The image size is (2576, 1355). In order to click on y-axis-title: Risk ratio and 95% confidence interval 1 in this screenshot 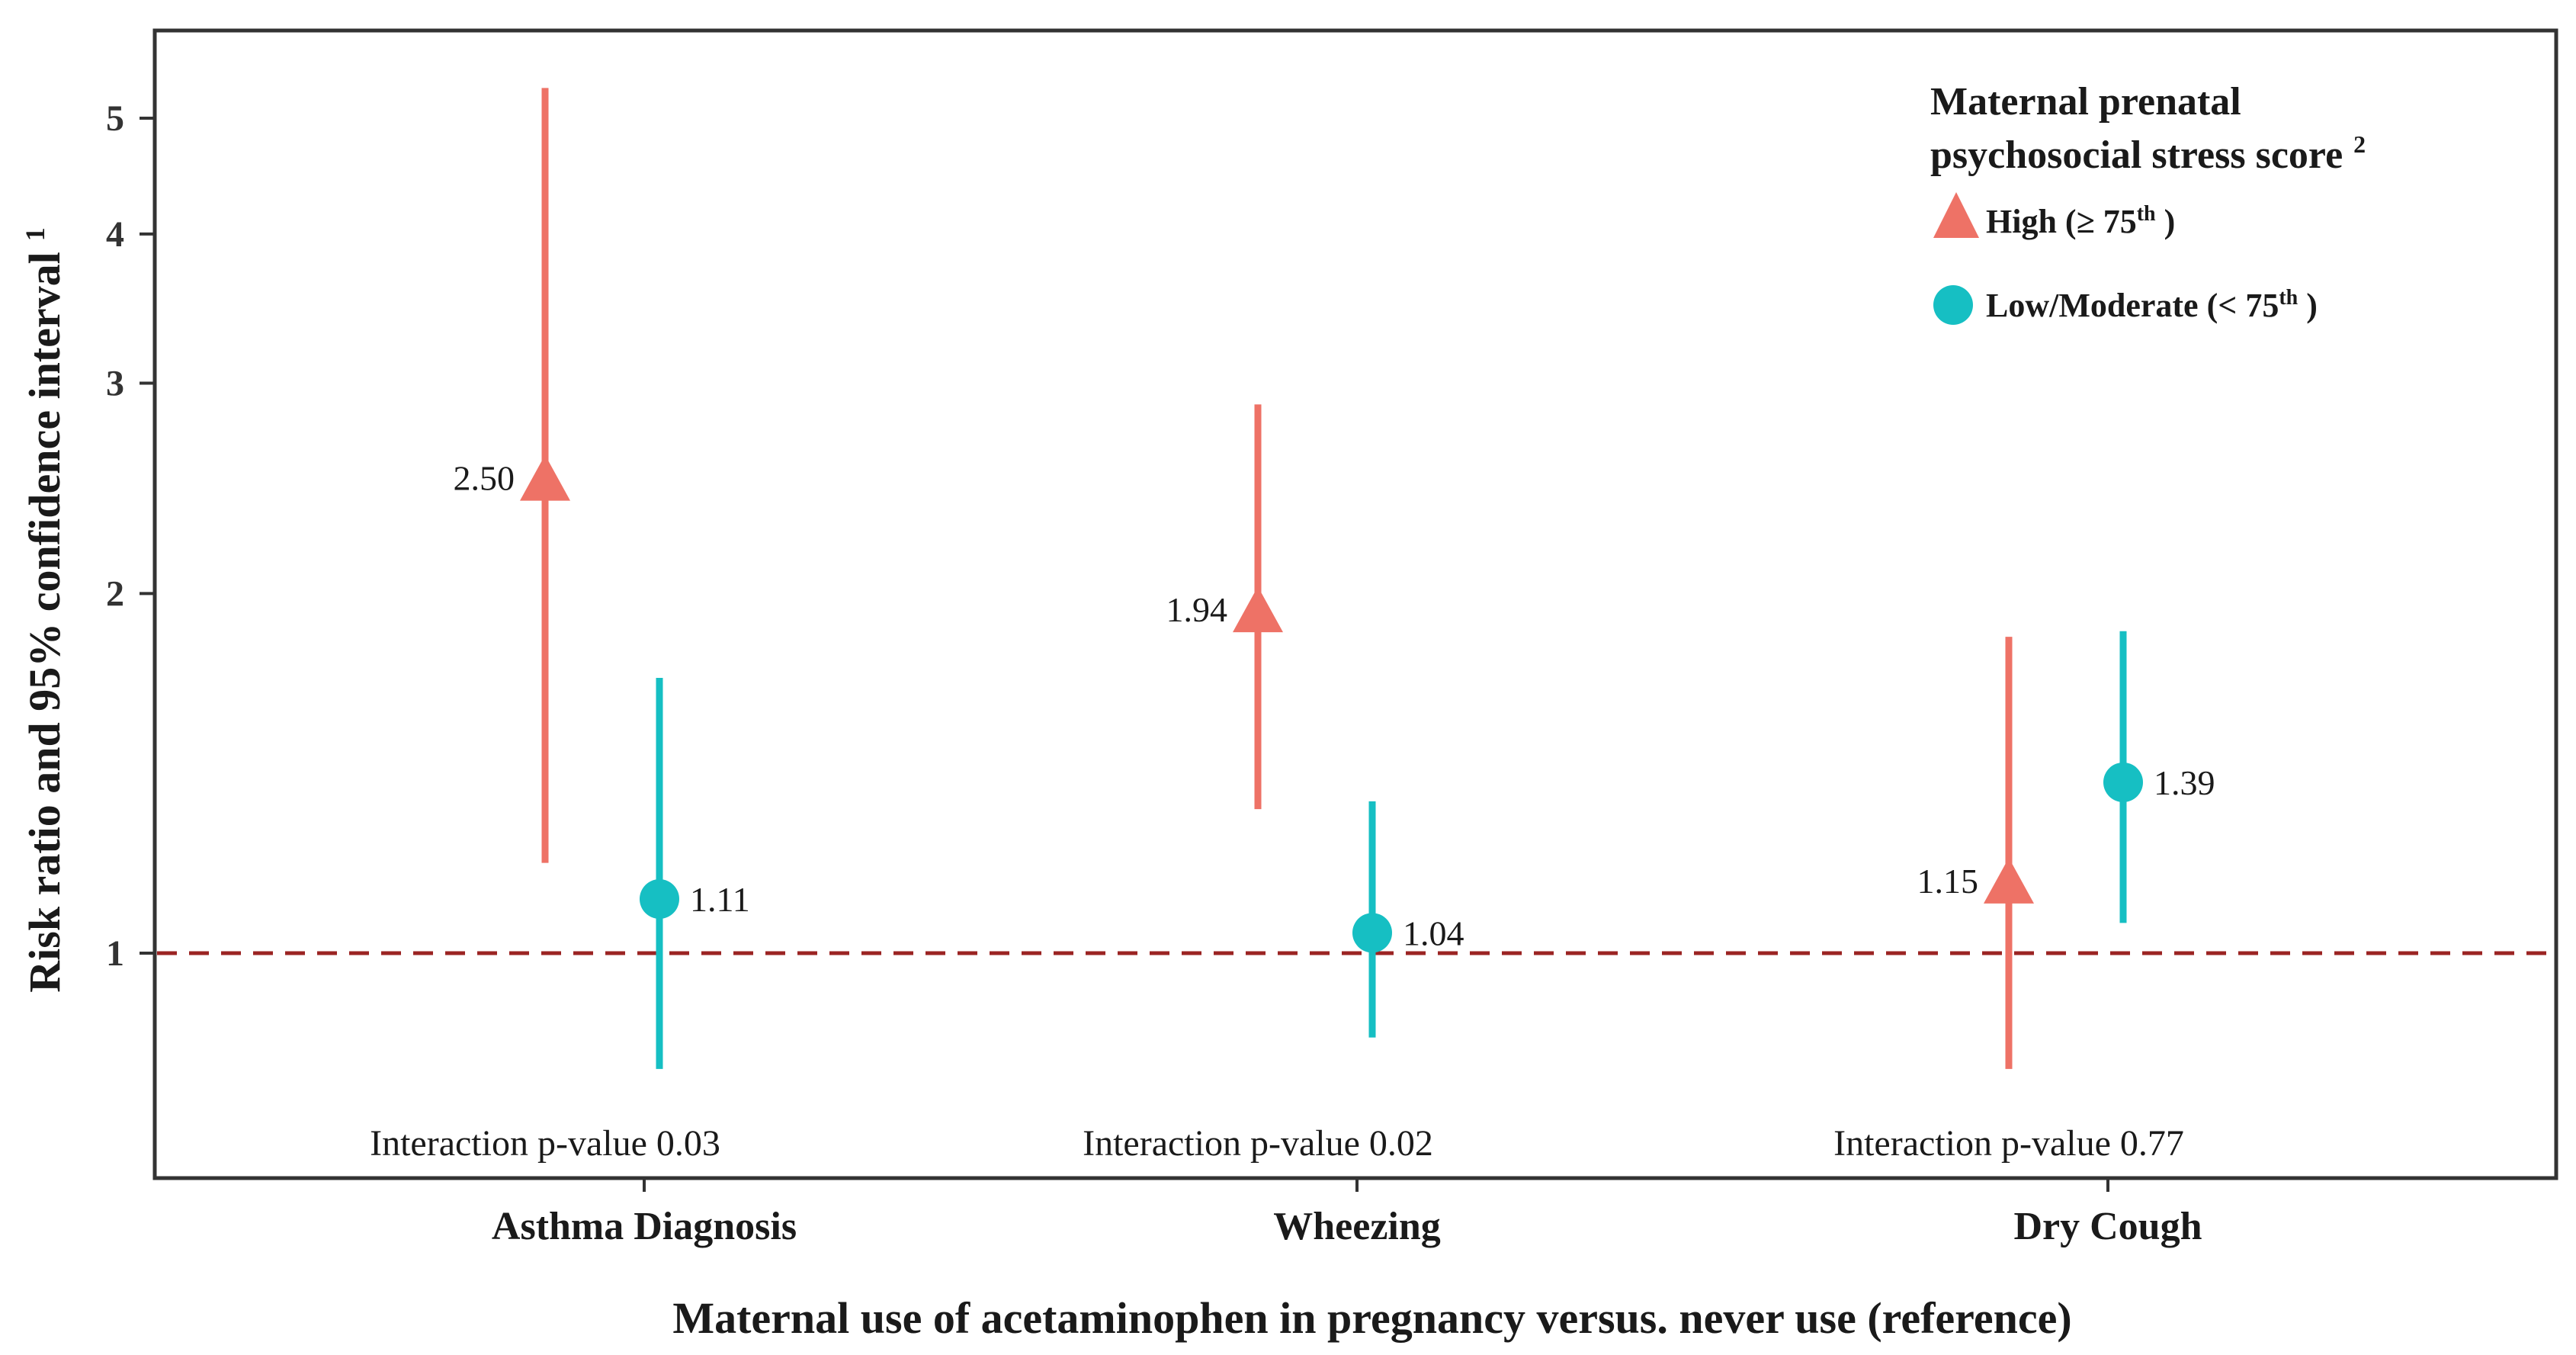, I will do `click(44, 609)`.